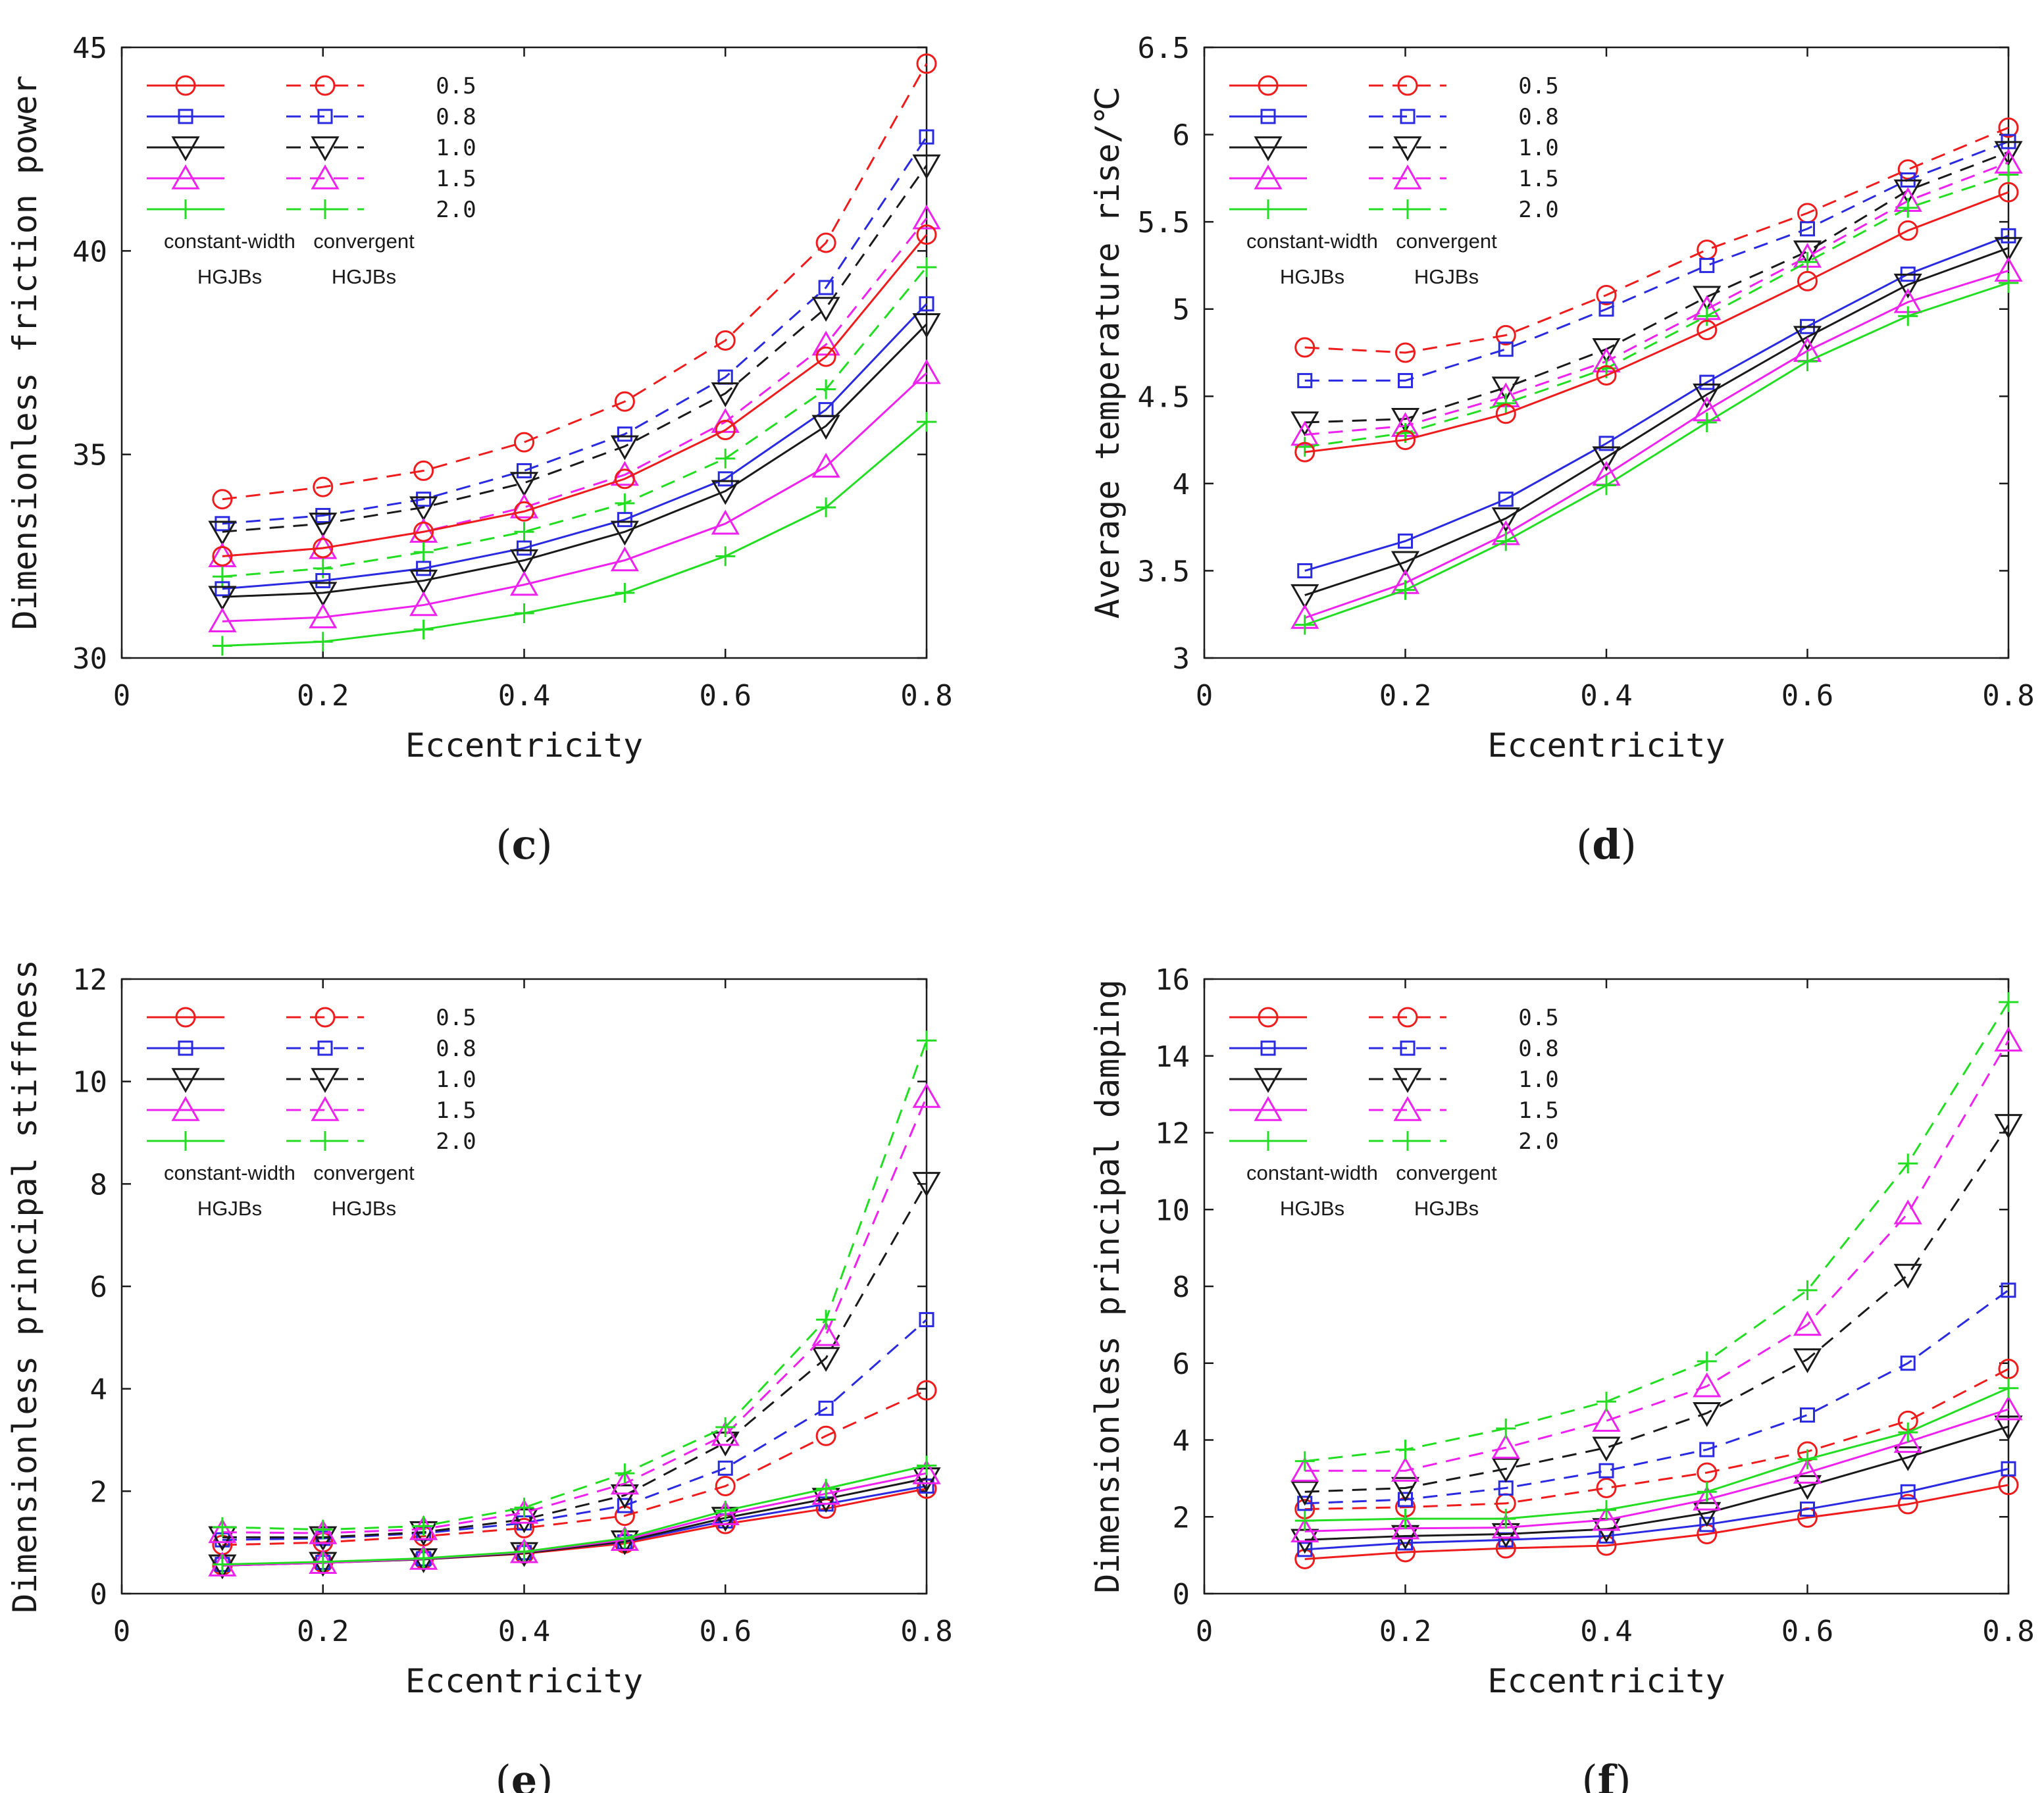 The width and height of the screenshot is (2044, 1793). What do you see at coordinates (99, 1595) in the screenshot?
I see `y-tick-label: 0` at bounding box center [99, 1595].